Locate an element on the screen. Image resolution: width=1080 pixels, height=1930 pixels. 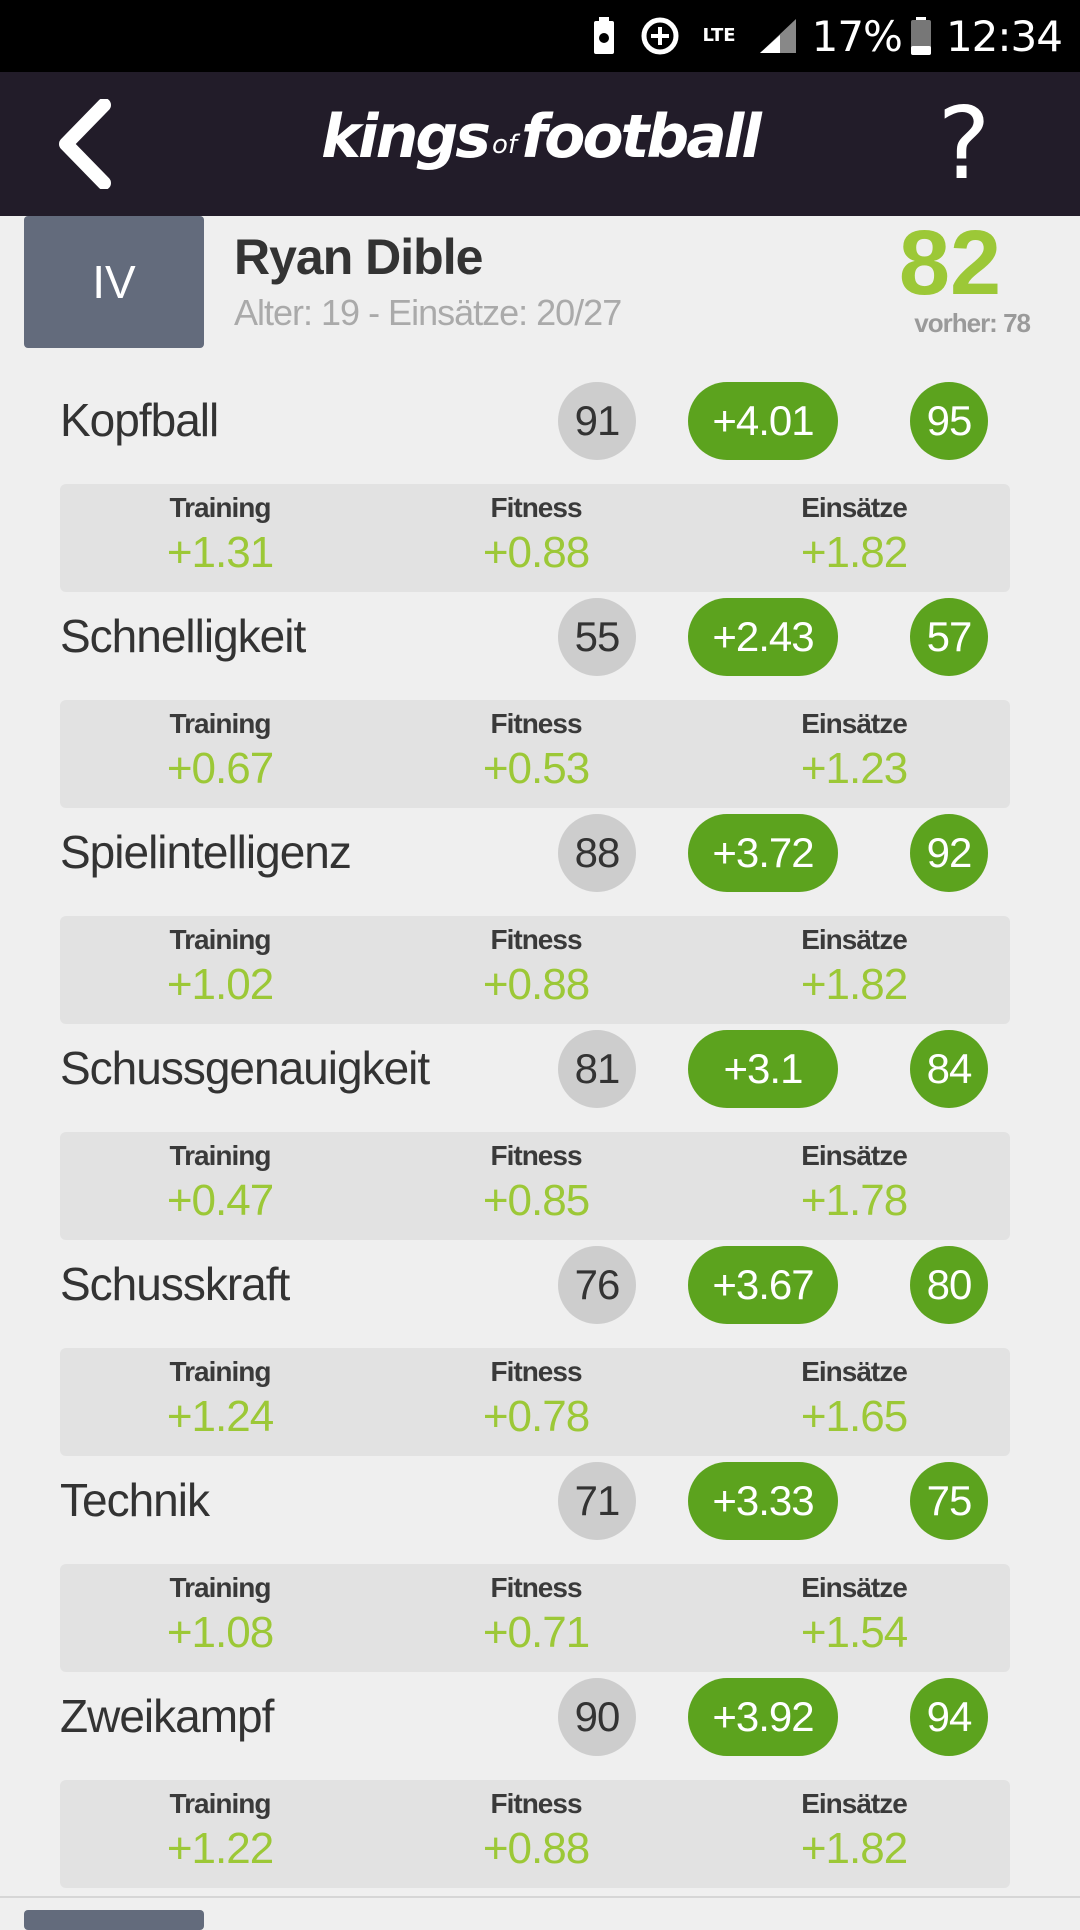
clock: 12:34 is located at coordinates (1004, 36).